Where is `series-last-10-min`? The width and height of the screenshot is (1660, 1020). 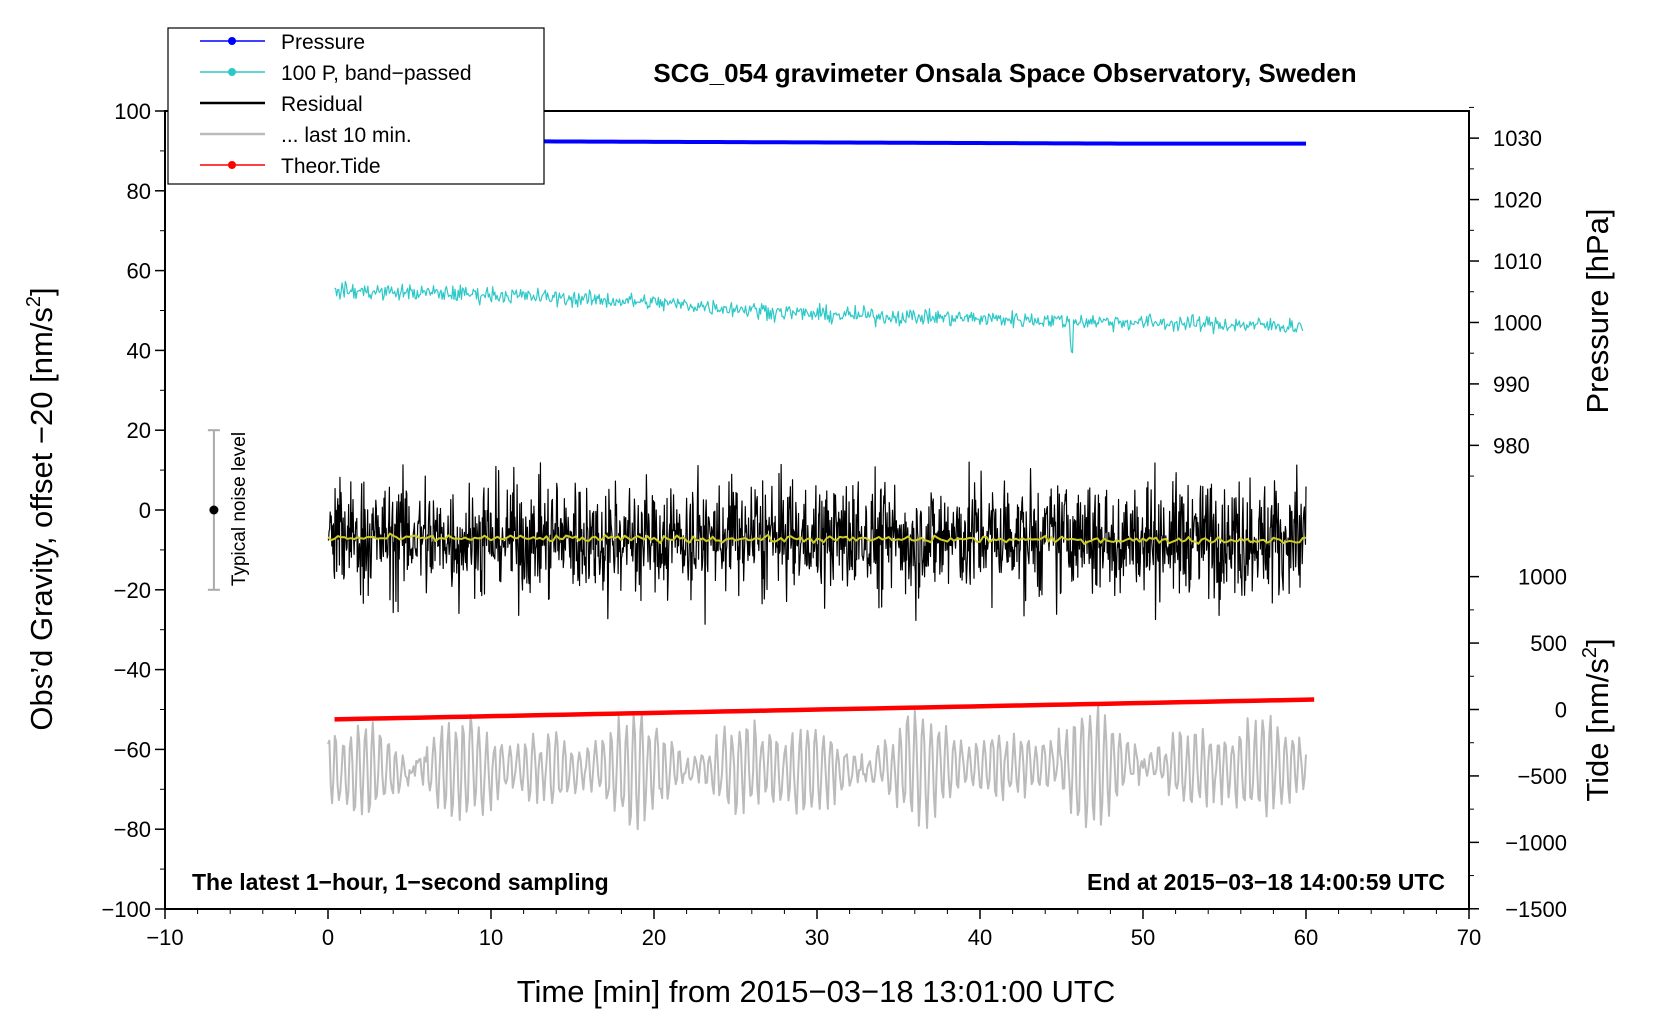 series-last-10-min is located at coordinates (817, 766).